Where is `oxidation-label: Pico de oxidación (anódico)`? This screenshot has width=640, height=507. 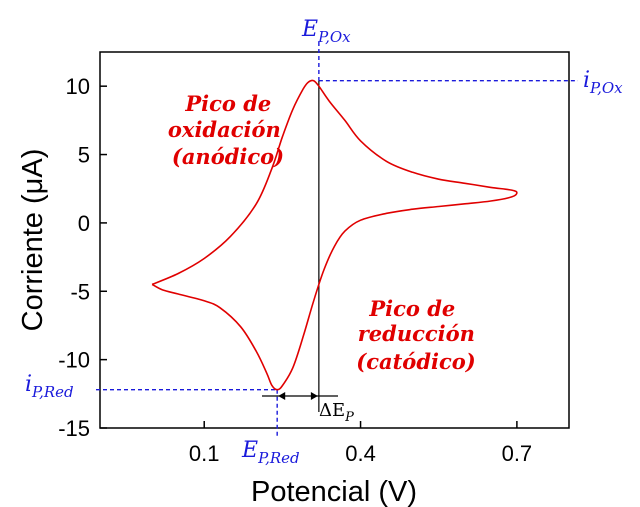 oxidation-label: Pico de oxidación (anódico) is located at coordinates (228, 130).